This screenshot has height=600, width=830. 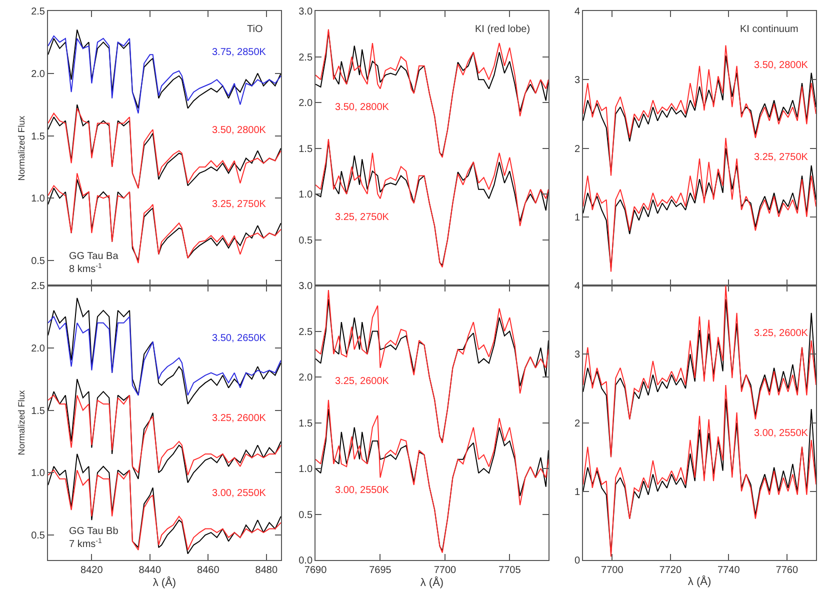 What do you see at coordinates (239, 204) in the screenshot?
I see `text: 3.25, 2750K` at bounding box center [239, 204].